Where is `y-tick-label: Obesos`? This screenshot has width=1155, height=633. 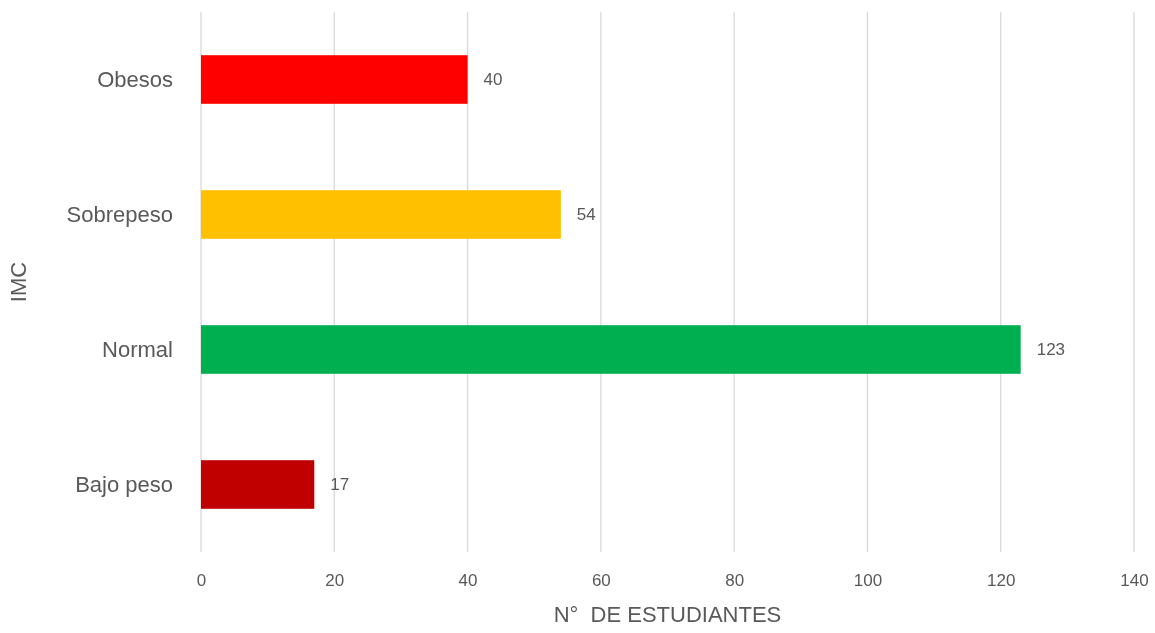 y-tick-label: Obesos is located at coordinates (135, 79).